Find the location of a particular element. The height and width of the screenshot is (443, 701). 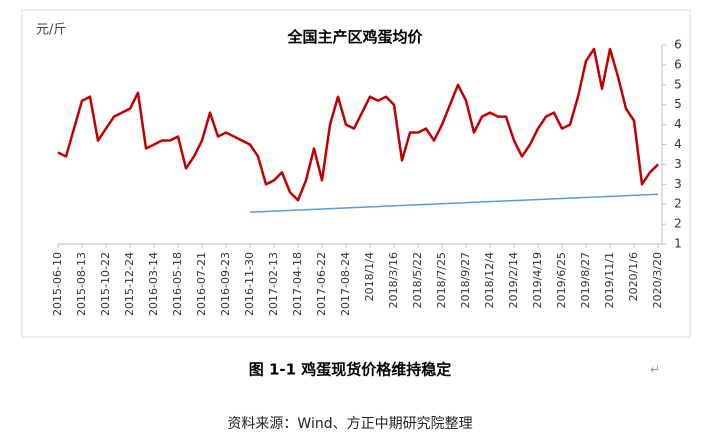

x-tick-label: 2018/12/4 is located at coordinates (489, 280).